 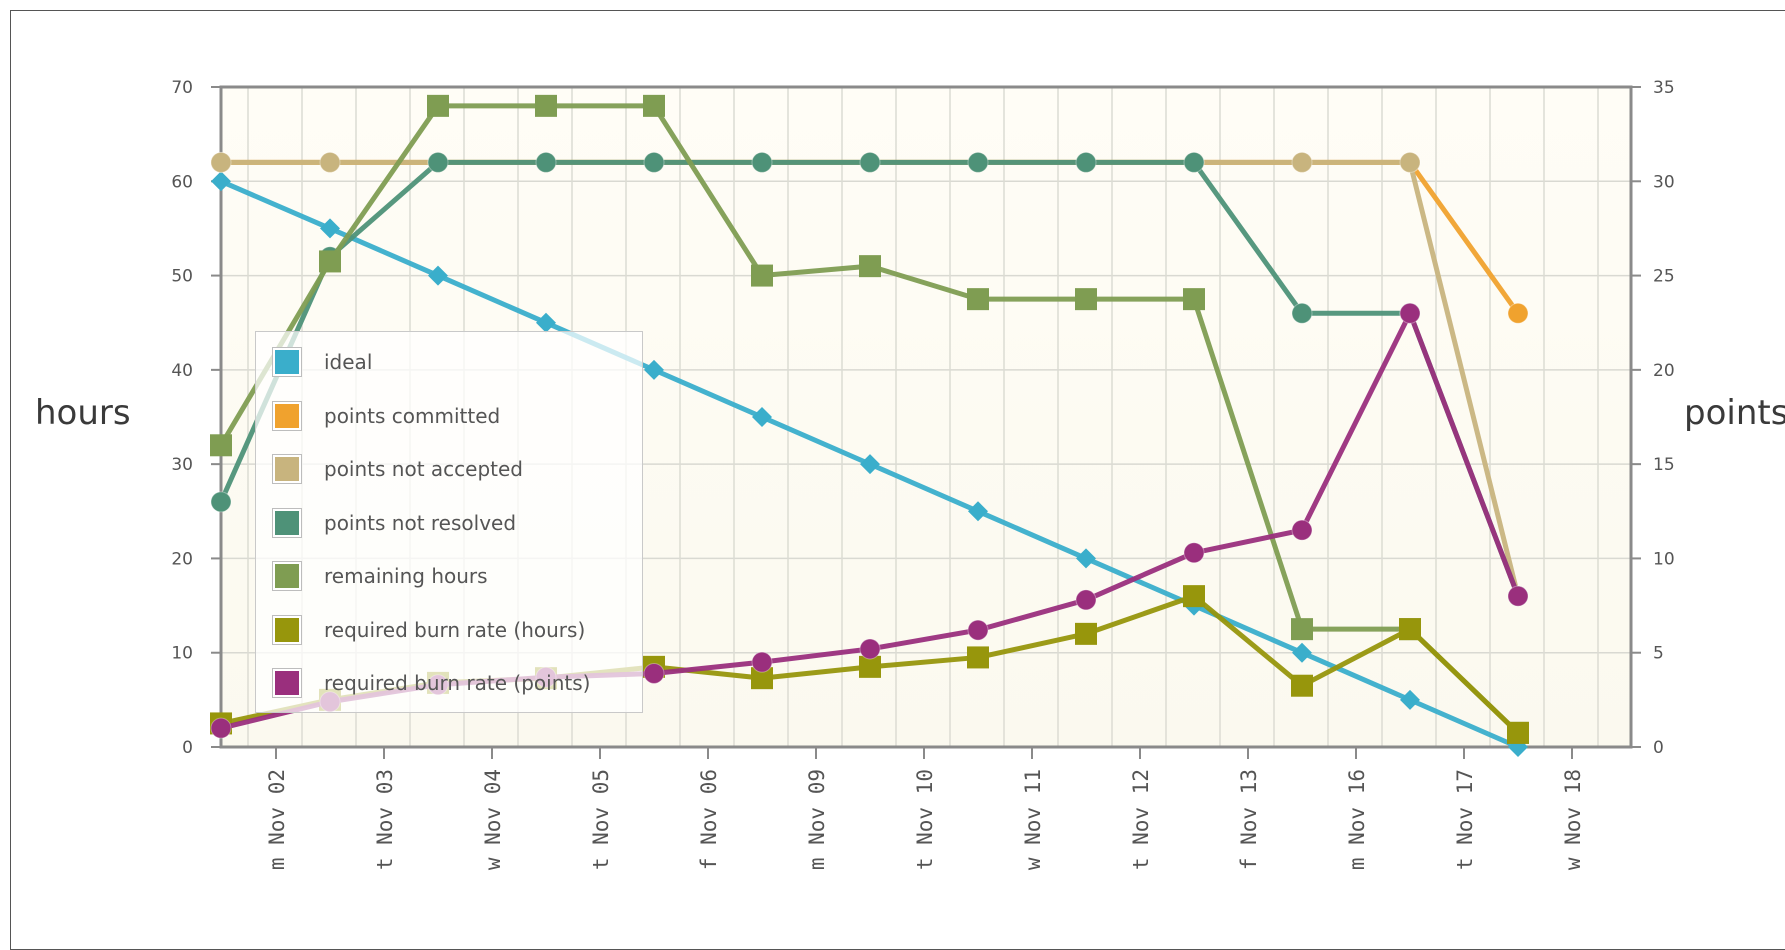 I want to click on x-tick-label: f Nov 13, so click(x=1249, y=819).